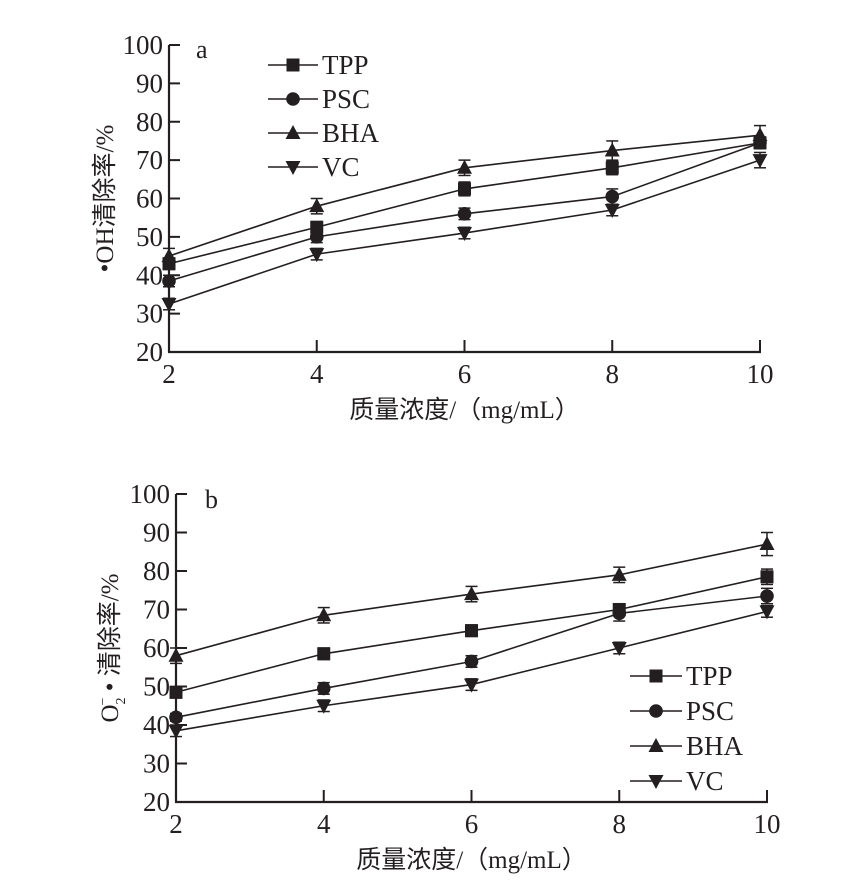 The width and height of the screenshot is (861, 886). I want to click on y-tick-label: 60, so click(156, 648).